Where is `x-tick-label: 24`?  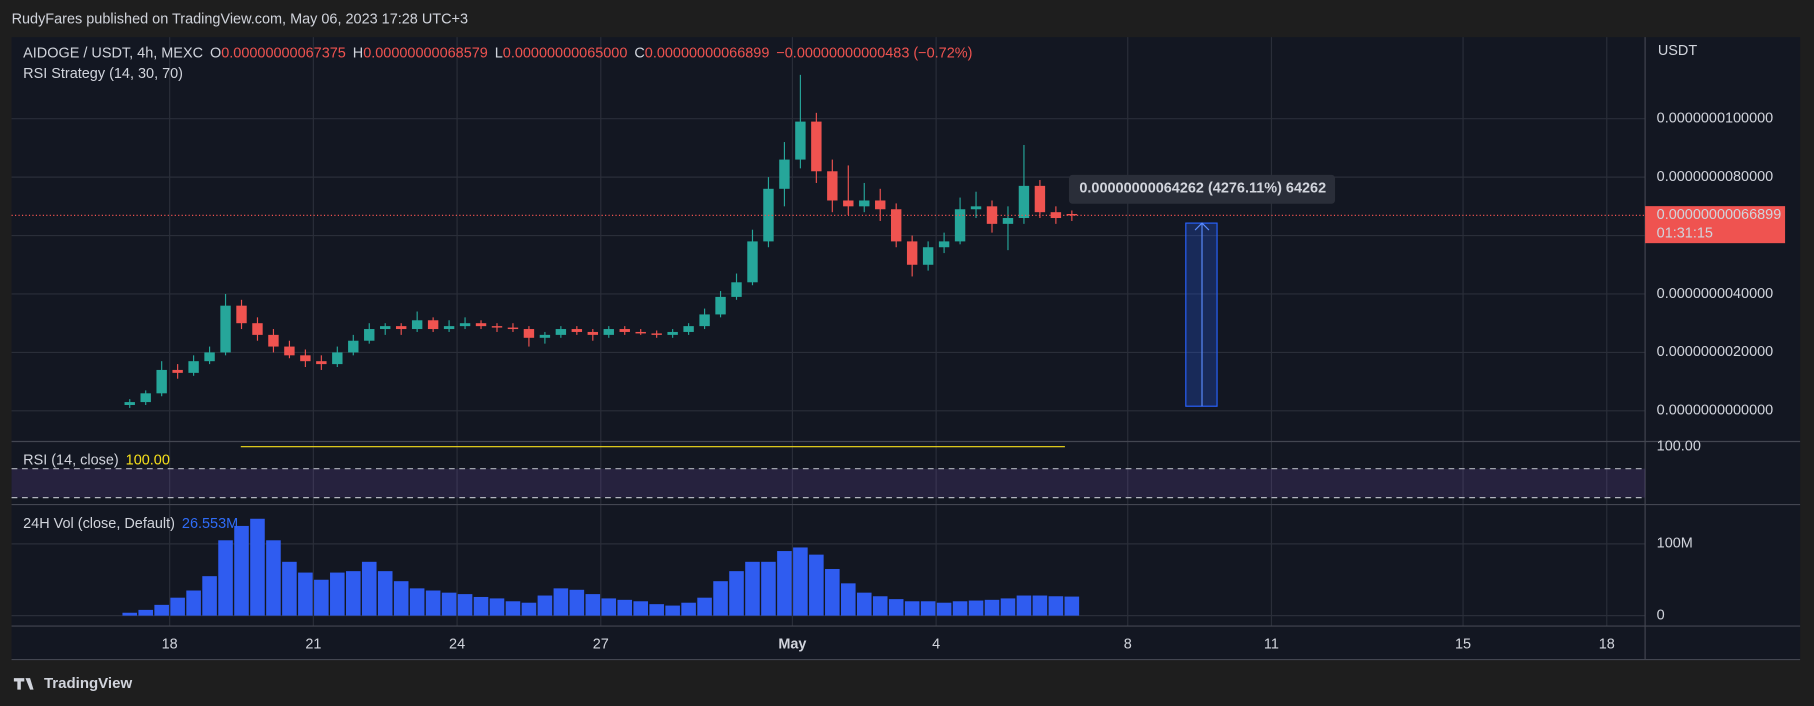
x-tick-label: 24 is located at coordinates (457, 644).